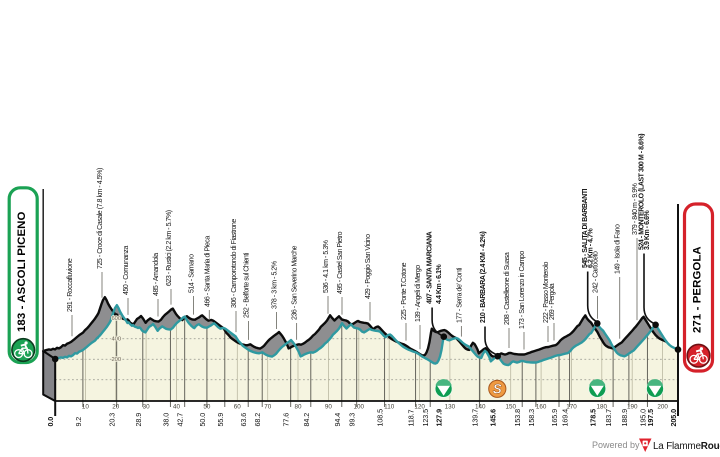 The height and width of the screenshot is (457, 720). I want to click on svg-text: 40, so click(177, 407).